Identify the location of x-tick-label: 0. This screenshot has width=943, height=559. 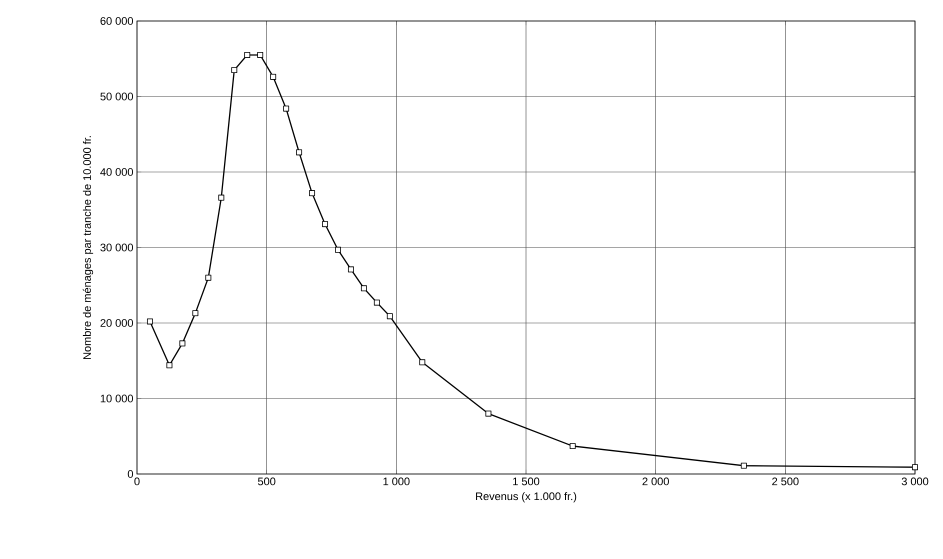
(137, 482).